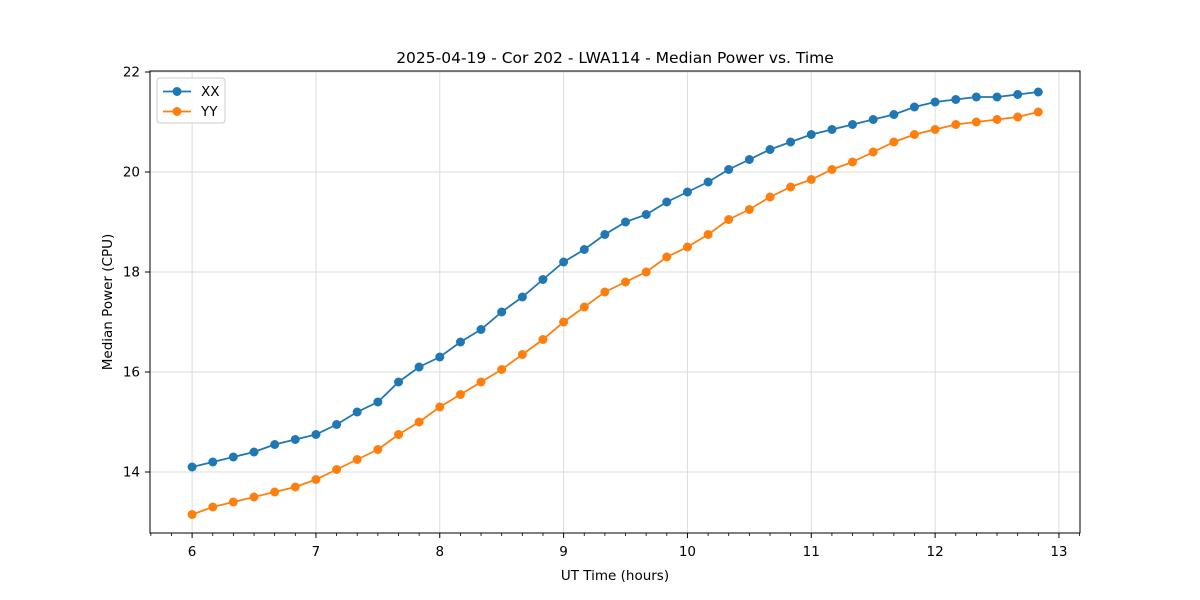  What do you see at coordinates (811, 552) in the screenshot?
I see `x-tick-label: 11` at bounding box center [811, 552].